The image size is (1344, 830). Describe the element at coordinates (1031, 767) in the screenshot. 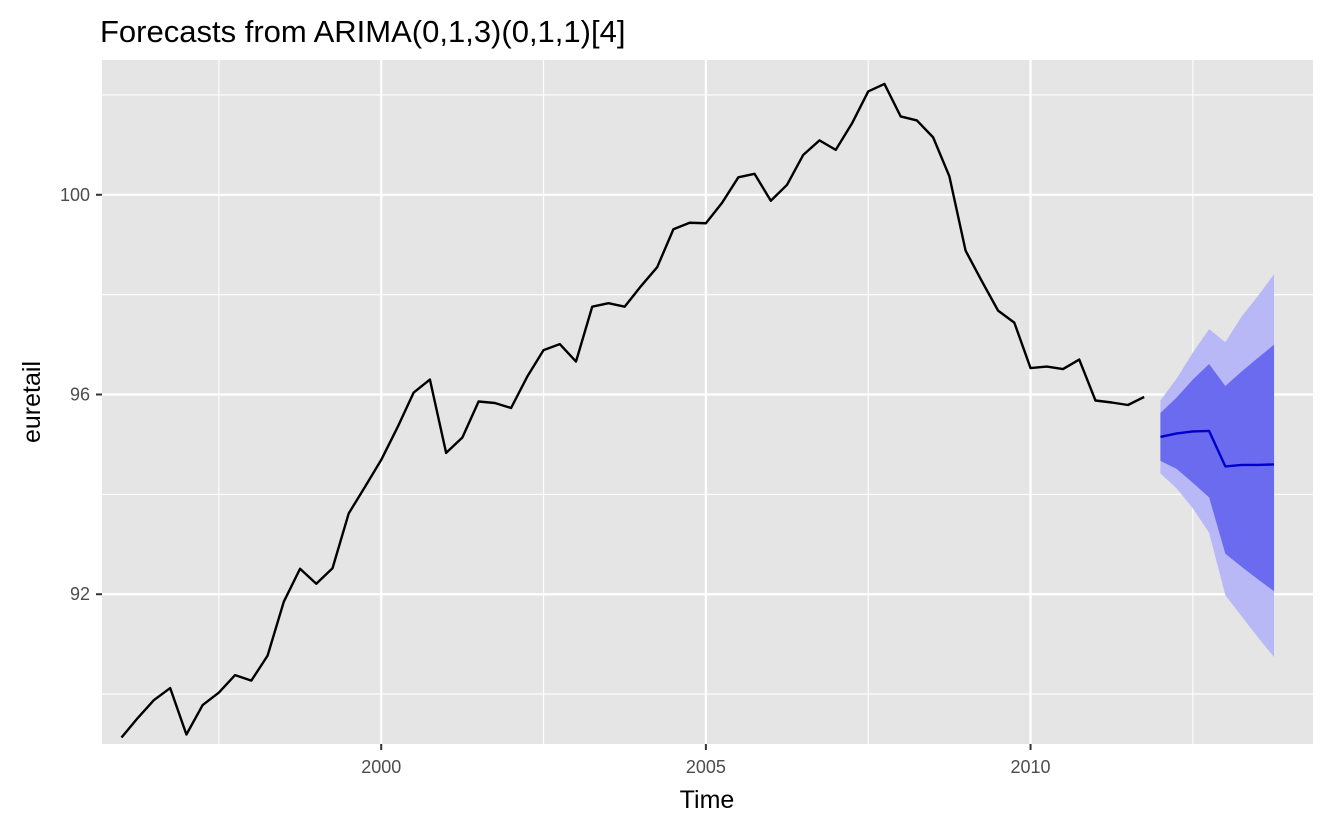

I see `x-tick-label-2: 2010` at that location.